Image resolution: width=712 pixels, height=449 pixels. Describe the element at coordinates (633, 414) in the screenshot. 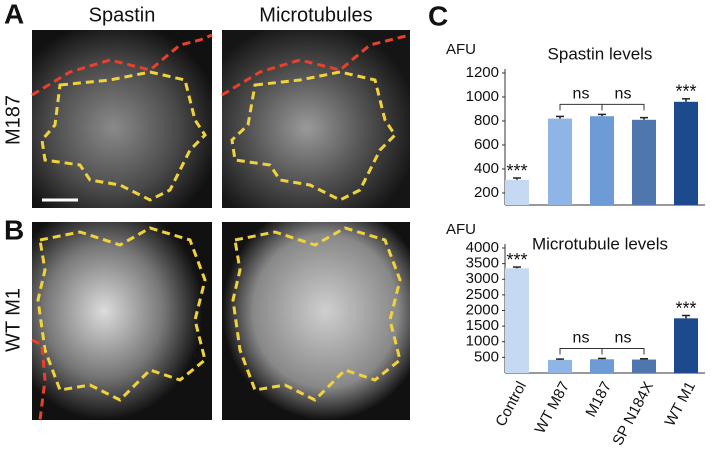

I see `x-tick-label: SP N184X` at that location.